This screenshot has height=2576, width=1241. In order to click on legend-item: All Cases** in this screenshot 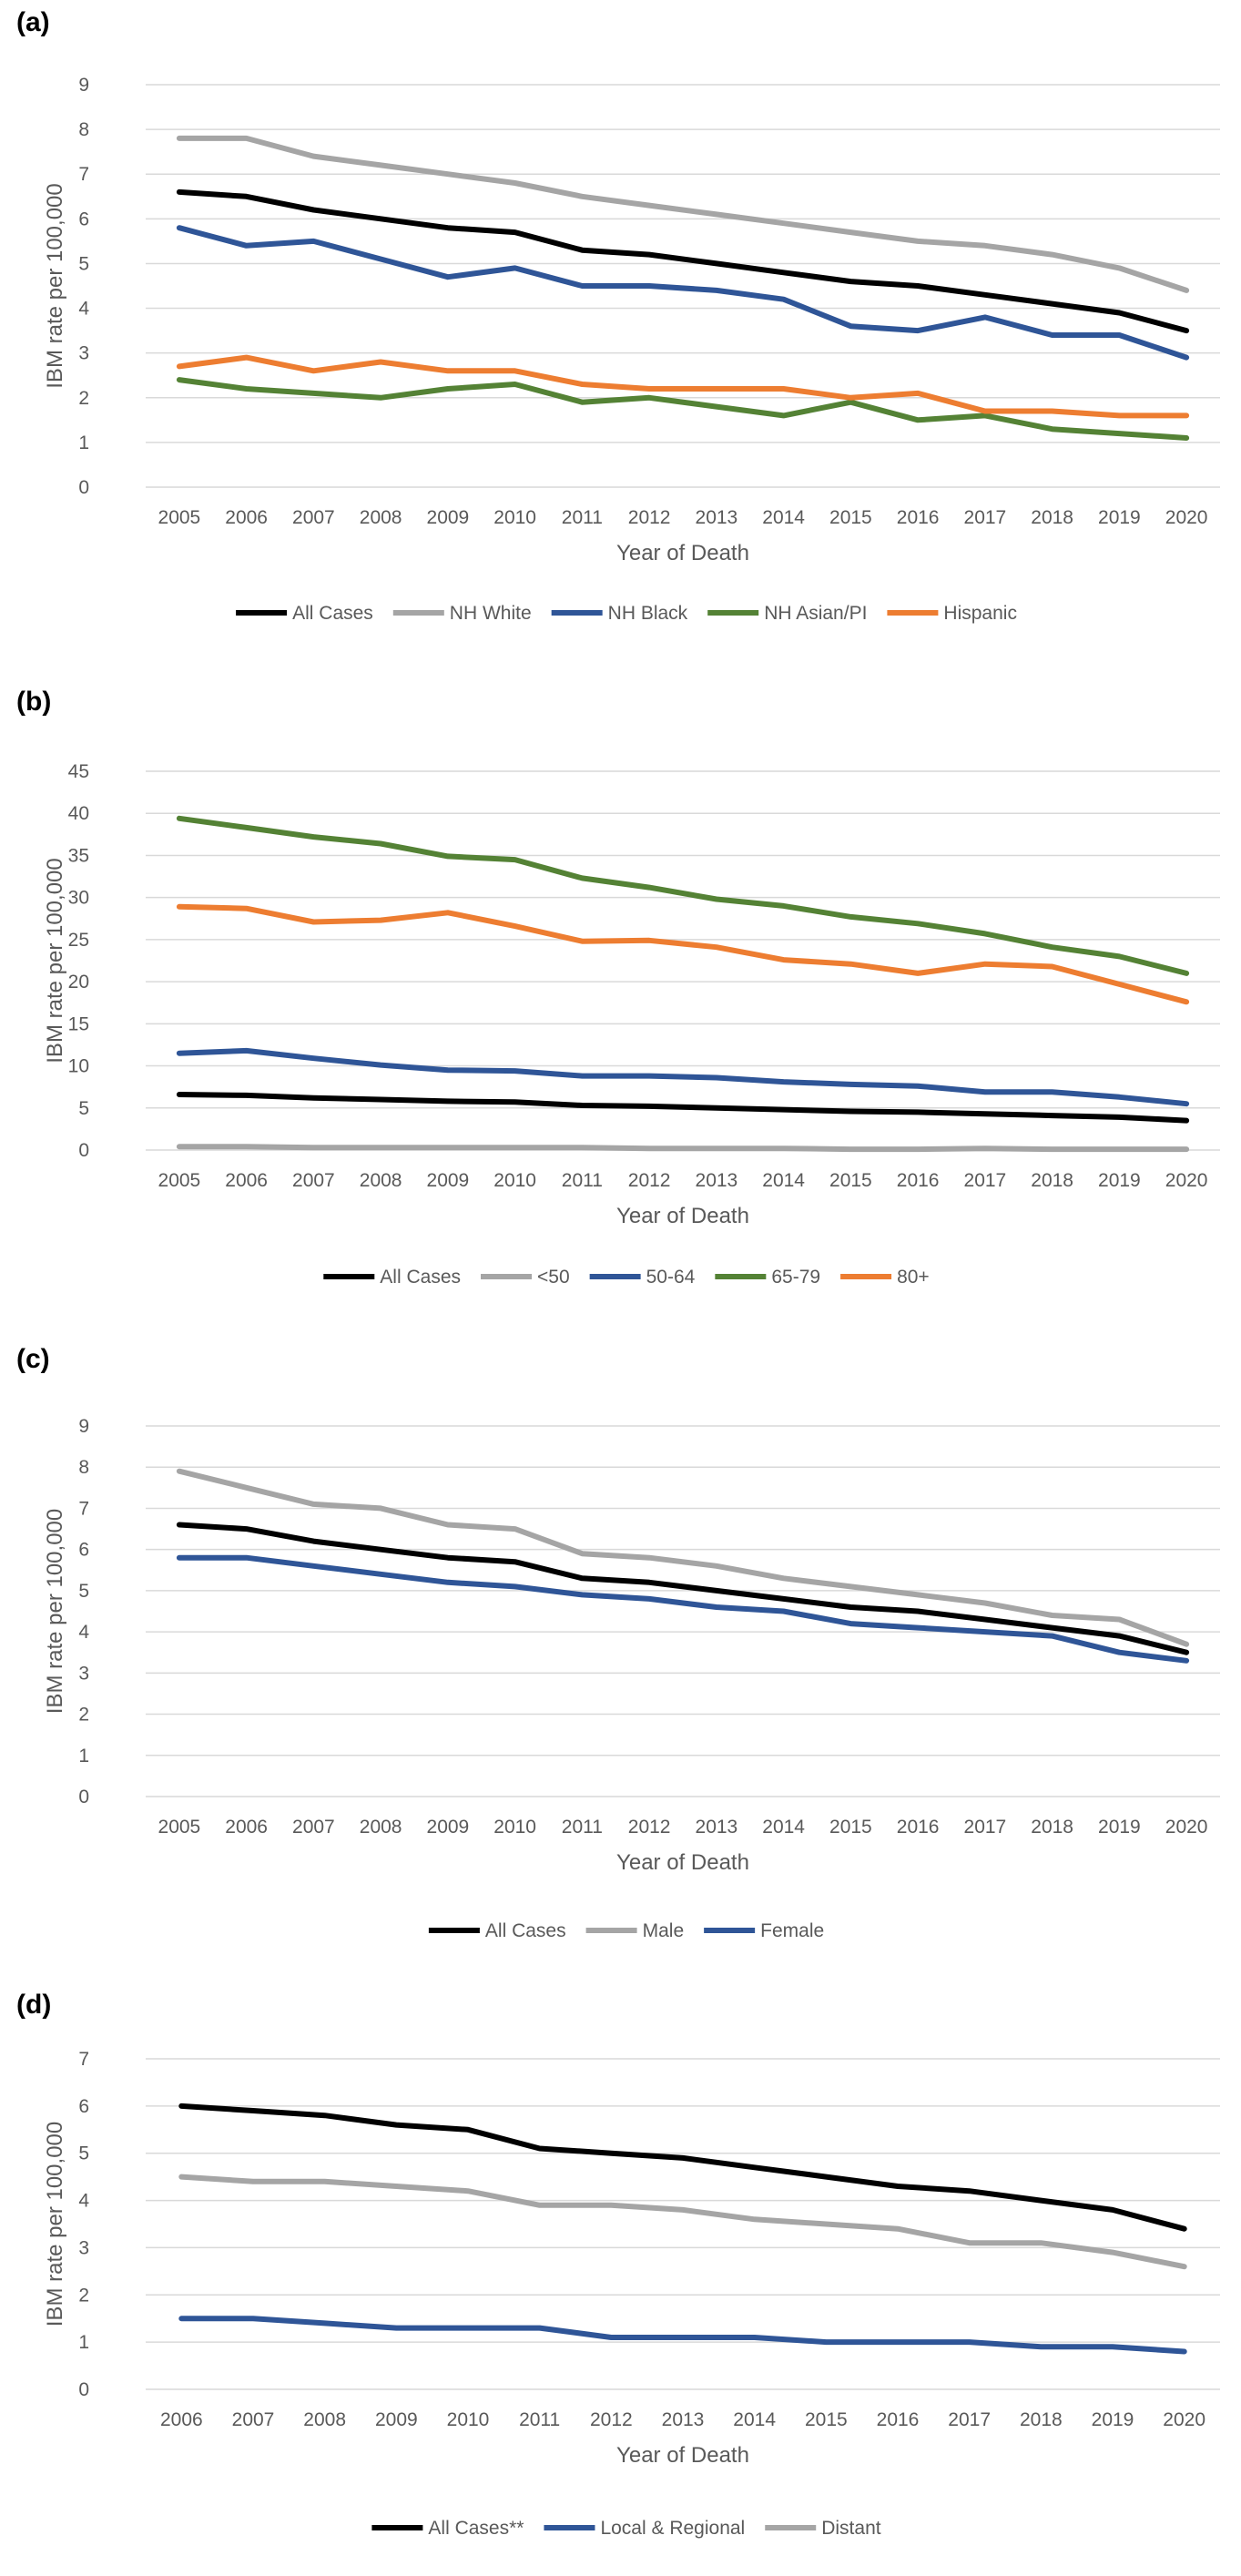, I will do `click(447, 2528)`.